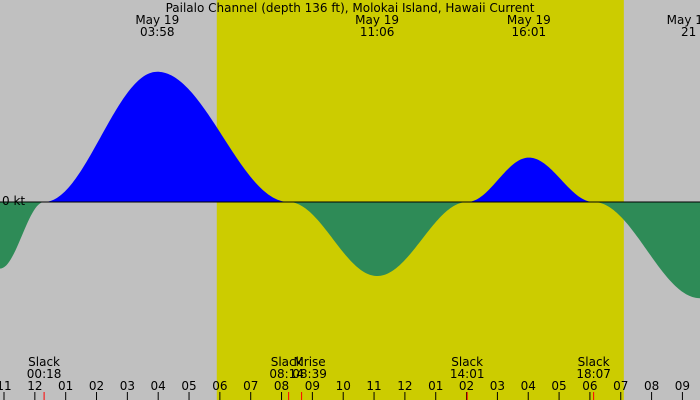 The image size is (700, 400). What do you see at coordinates (343, 396) in the screenshot?
I see `hour-ticks` at bounding box center [343, 396].